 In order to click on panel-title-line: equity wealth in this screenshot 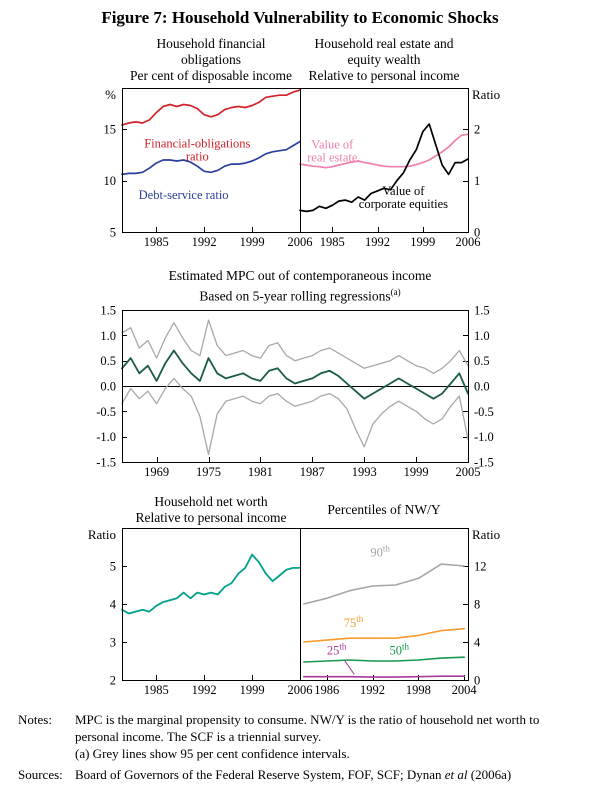, I will do `click(384, 59)`.